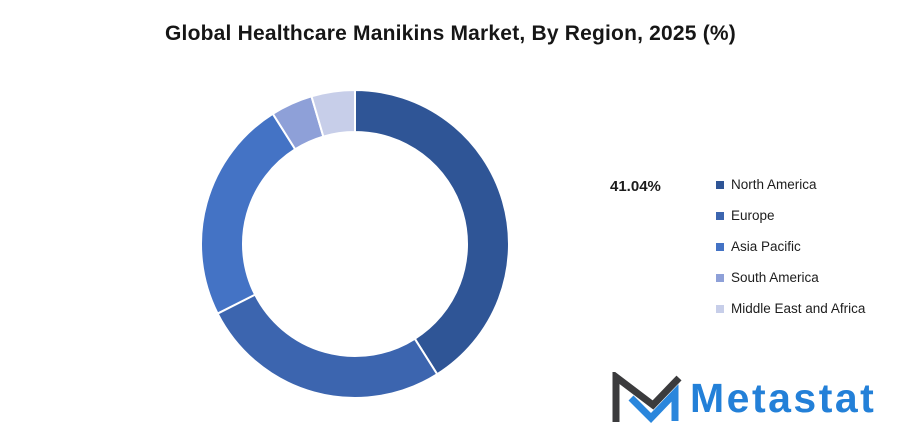 The image size is (901, 445). I want to click on donut-segment-asia-pacific, so click(248, 213).